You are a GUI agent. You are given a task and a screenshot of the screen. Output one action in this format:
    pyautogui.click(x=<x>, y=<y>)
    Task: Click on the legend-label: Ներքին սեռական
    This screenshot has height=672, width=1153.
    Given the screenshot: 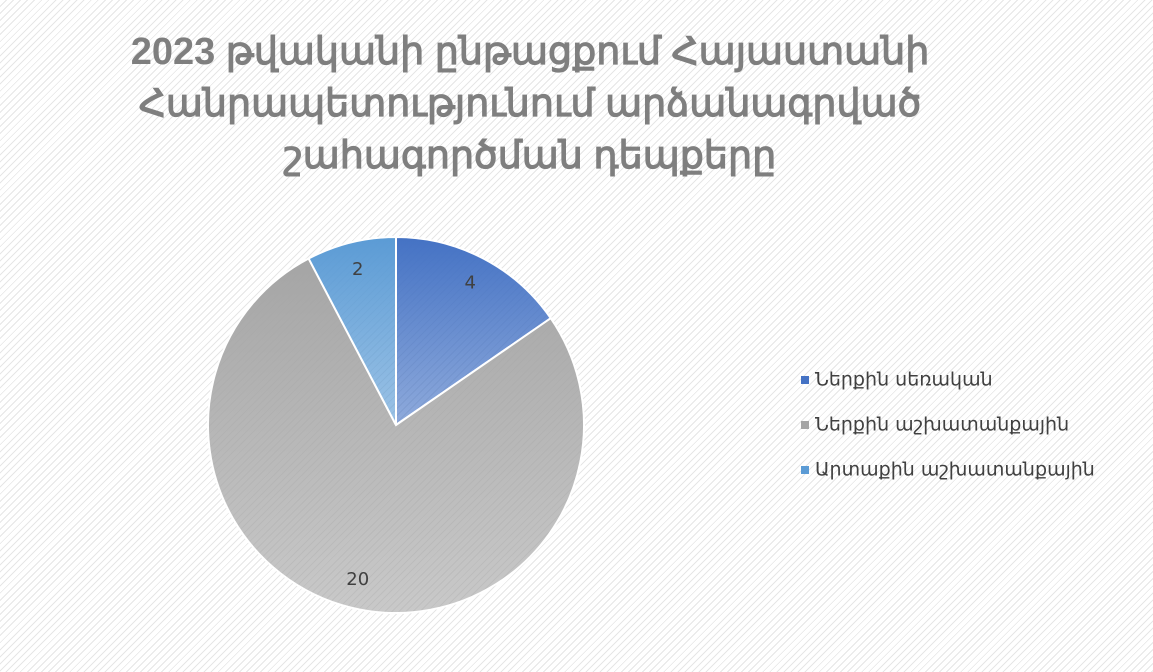 What is the action you would take?
    pyautogui.click(x=904, y=380)
    